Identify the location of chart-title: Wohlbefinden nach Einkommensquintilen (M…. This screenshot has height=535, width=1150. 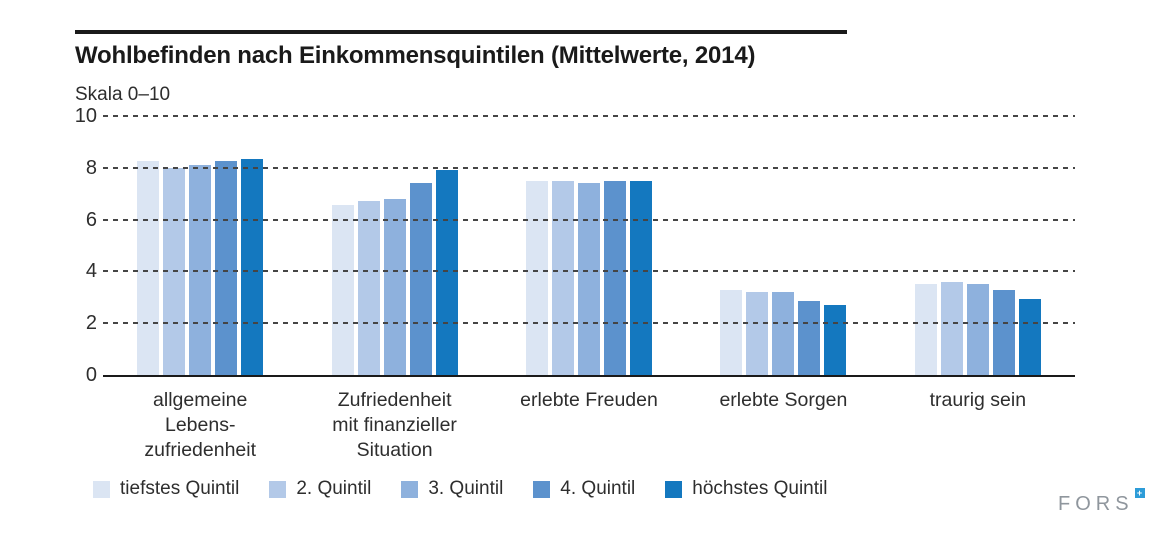
(415, 55).